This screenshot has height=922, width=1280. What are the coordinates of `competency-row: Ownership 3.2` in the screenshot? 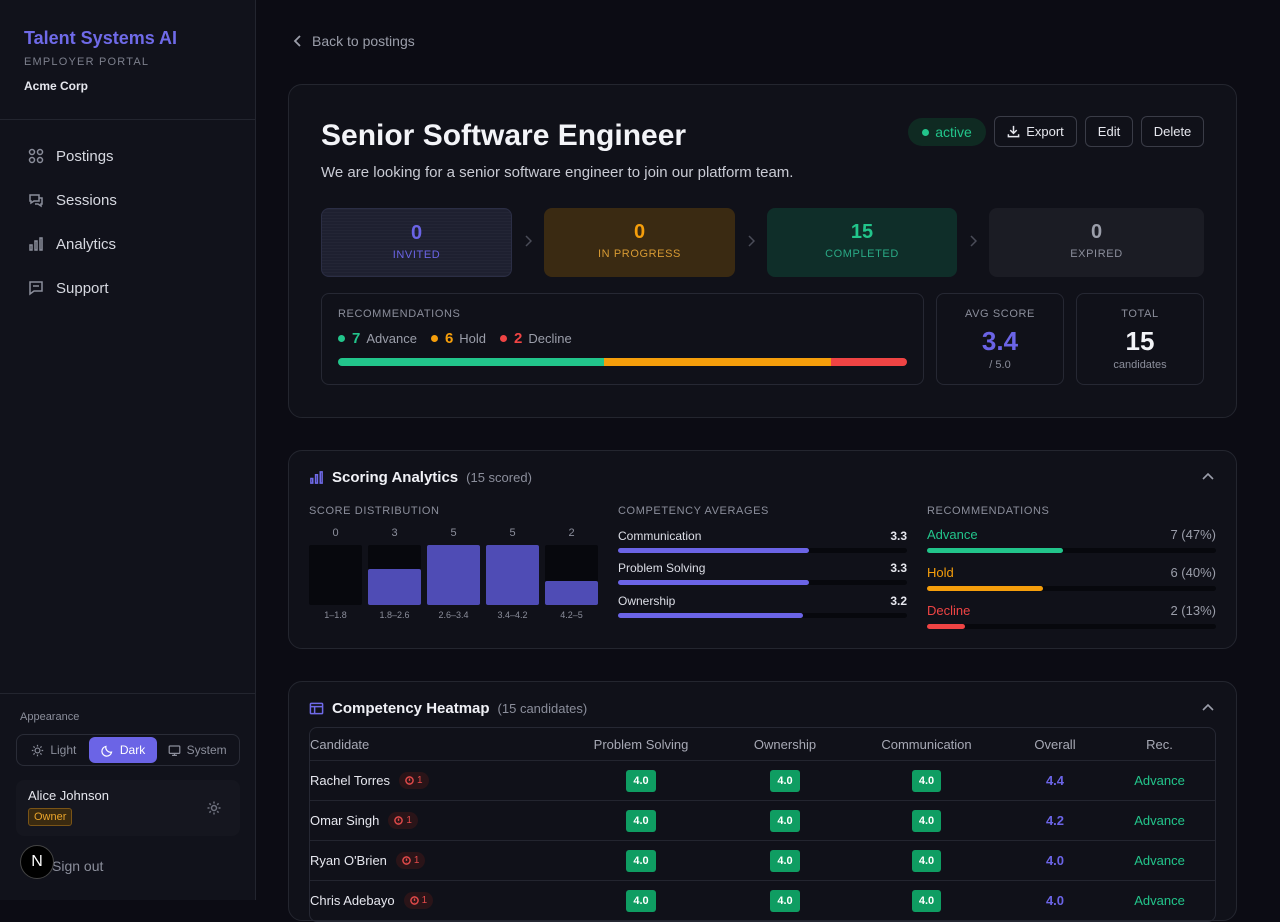 It's located at (762, 606).